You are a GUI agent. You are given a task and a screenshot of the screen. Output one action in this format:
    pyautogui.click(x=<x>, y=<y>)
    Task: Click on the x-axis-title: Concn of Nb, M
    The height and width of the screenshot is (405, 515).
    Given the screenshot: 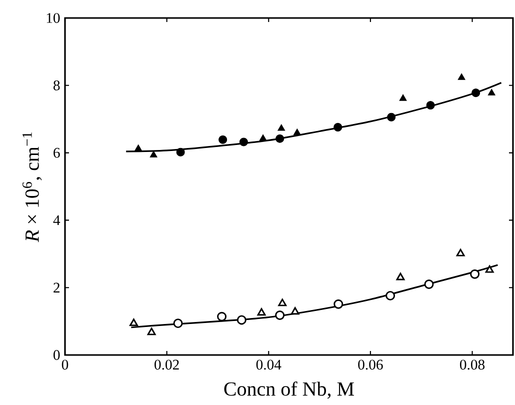 What is the action you would take?
    pyautogui.click(x=289, y=390)
    